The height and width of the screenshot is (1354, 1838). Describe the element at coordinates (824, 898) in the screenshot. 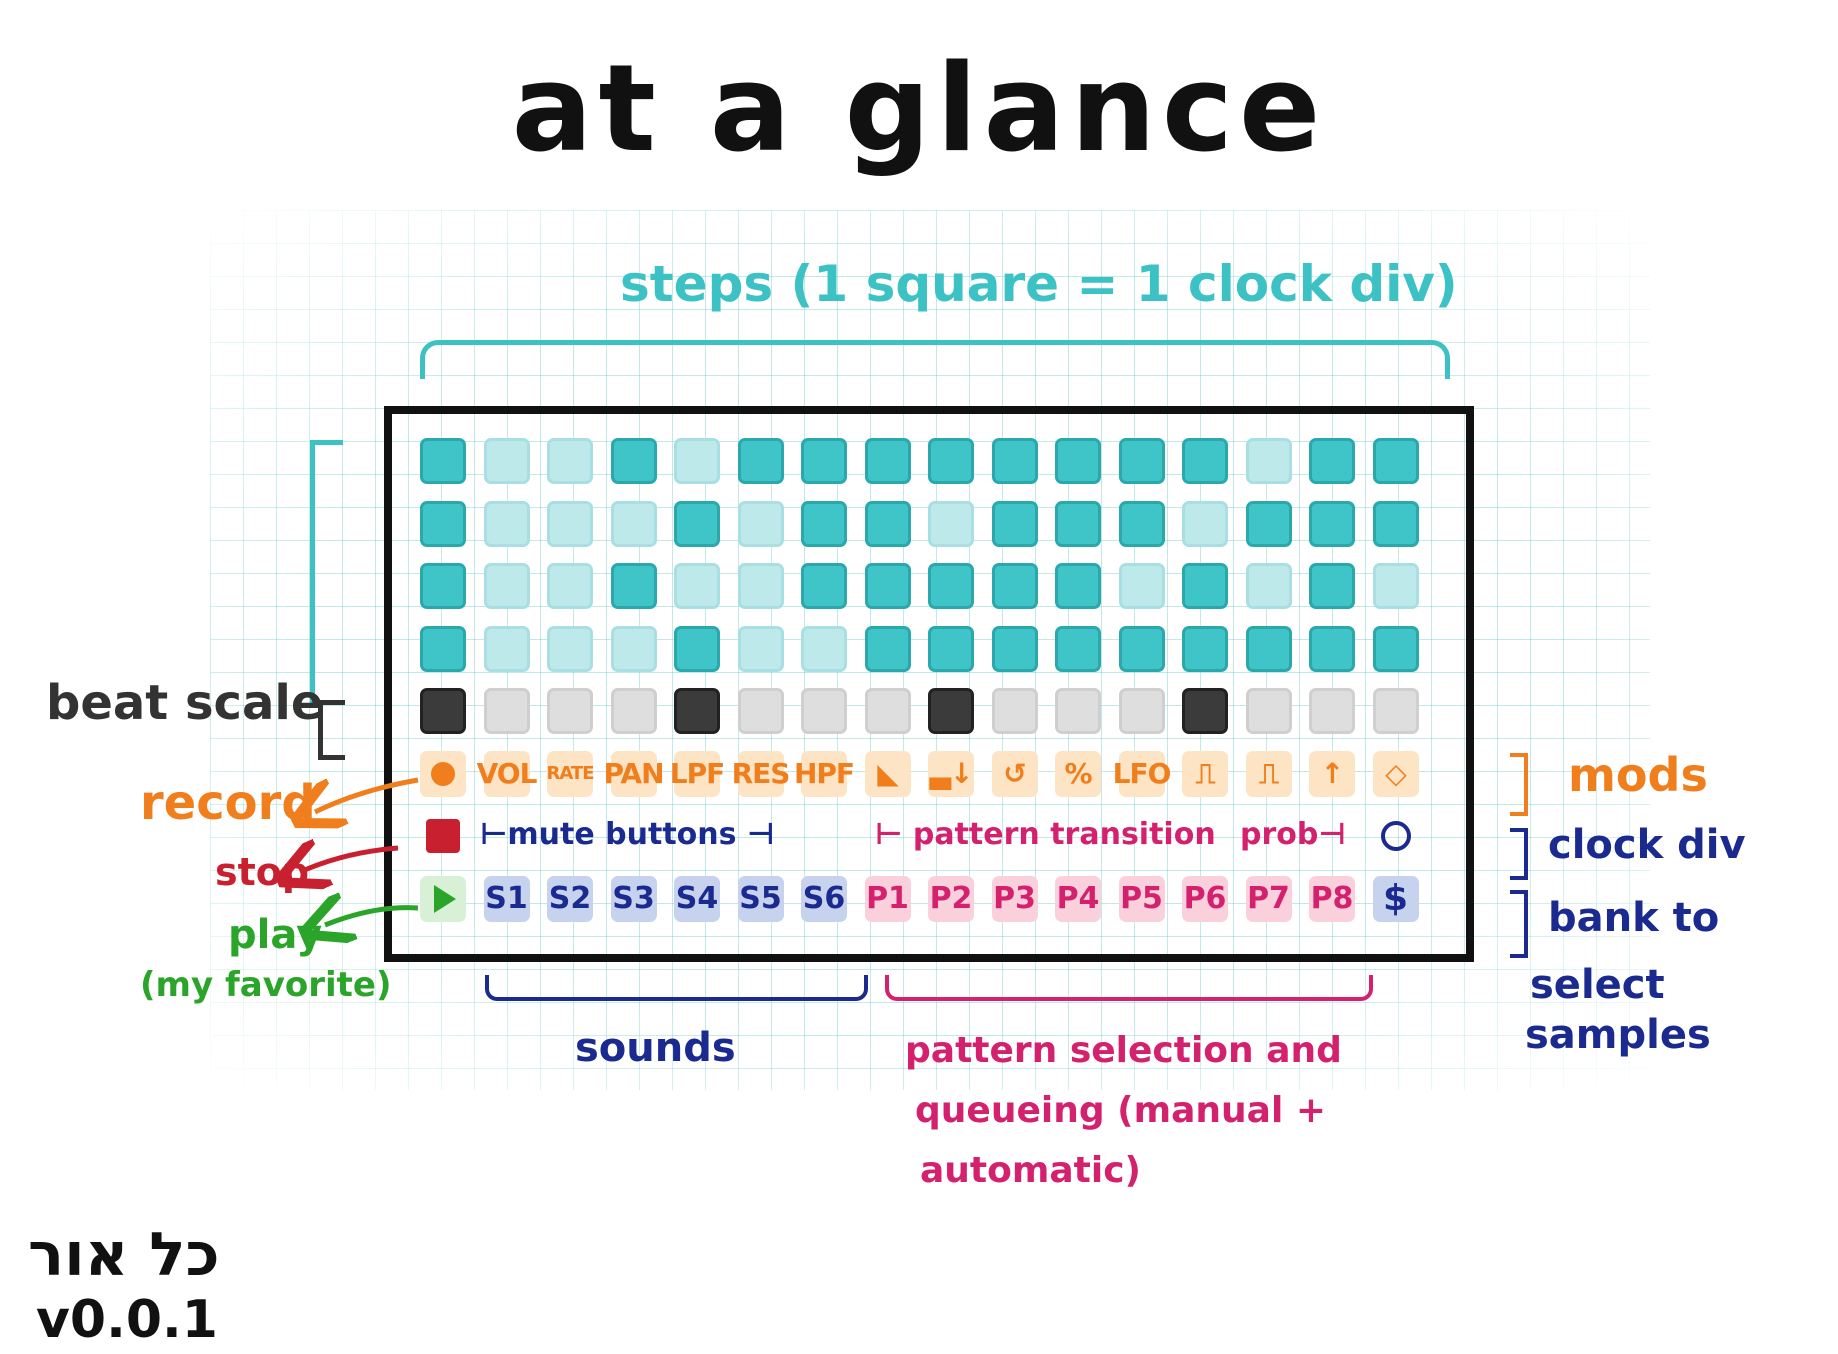

I see `sound-button: S6` at that location.